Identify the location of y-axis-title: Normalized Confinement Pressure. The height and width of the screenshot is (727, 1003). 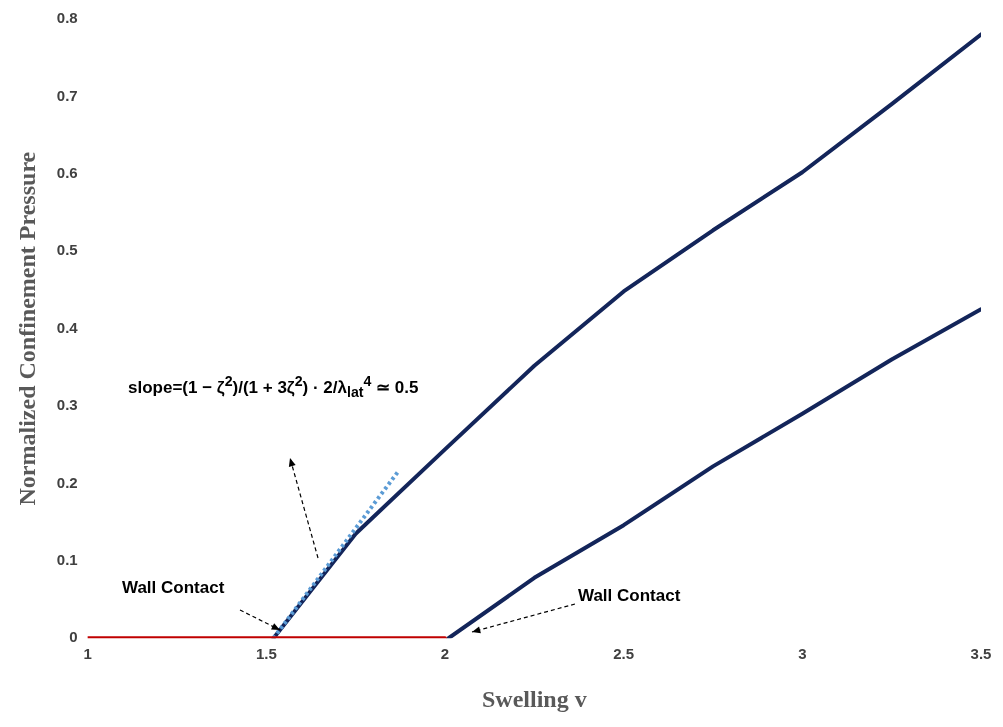
(26, 328).